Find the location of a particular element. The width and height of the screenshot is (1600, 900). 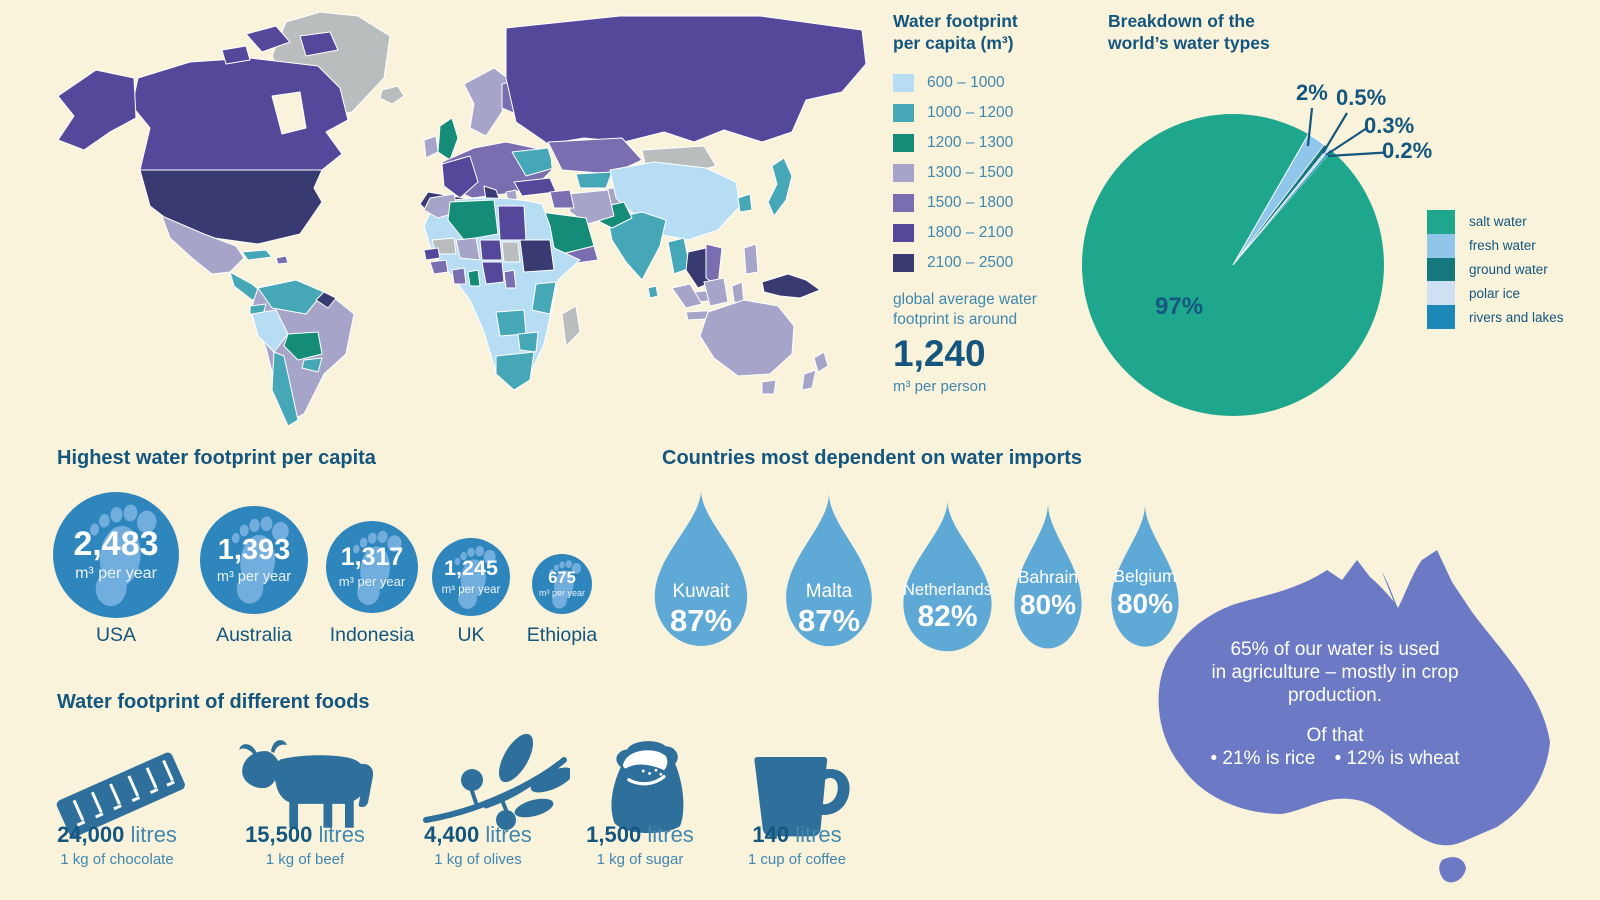

map-mali is located at coordinates (468, 249).